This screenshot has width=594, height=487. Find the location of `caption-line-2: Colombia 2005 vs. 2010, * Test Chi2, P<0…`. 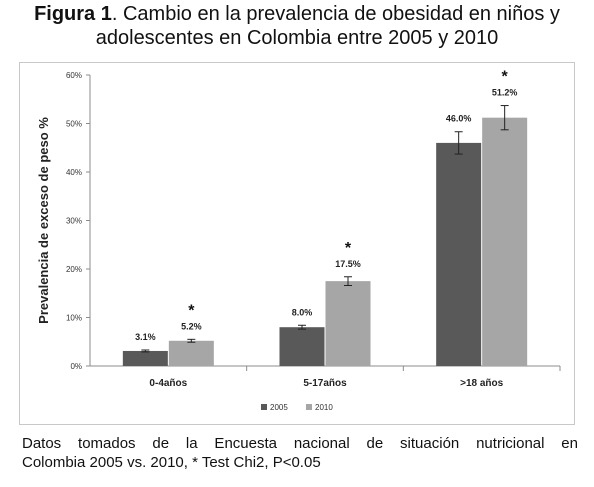

caption-line-2: Colombia 2005 vs. 2010, * Test Chi2, P<0… is located at coordinates (171, 462).